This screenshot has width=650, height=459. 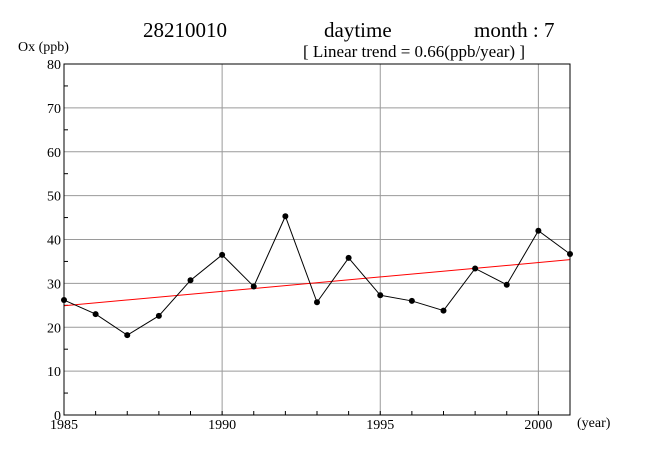 I want to click on trend-line, so click(x=317, y=283).